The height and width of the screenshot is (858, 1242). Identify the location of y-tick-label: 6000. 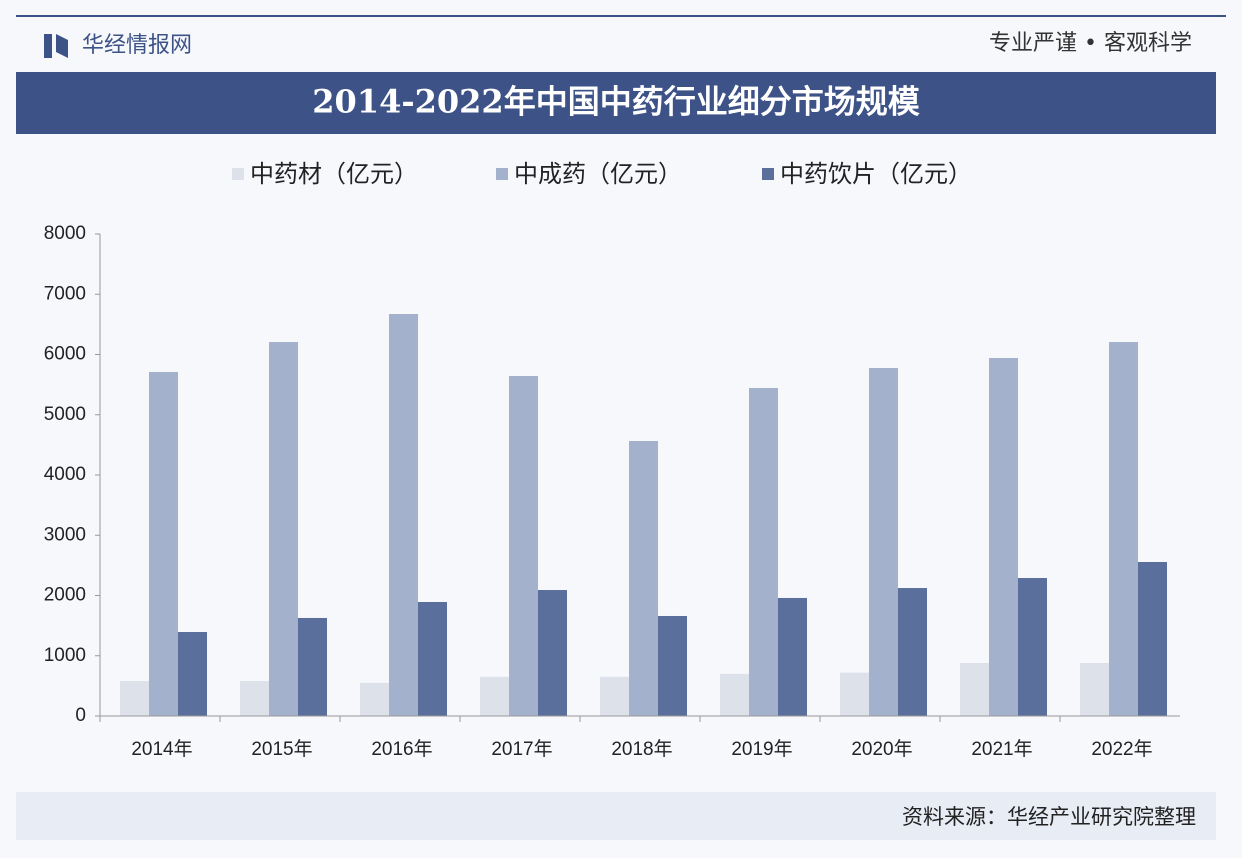
(65, 354).